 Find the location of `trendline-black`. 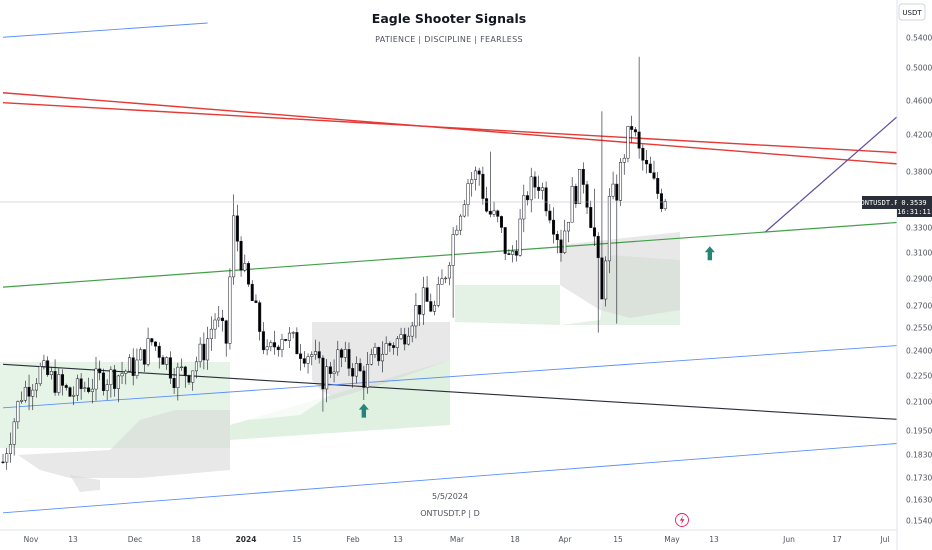

trendline-black is located at coordinates (465, 392).